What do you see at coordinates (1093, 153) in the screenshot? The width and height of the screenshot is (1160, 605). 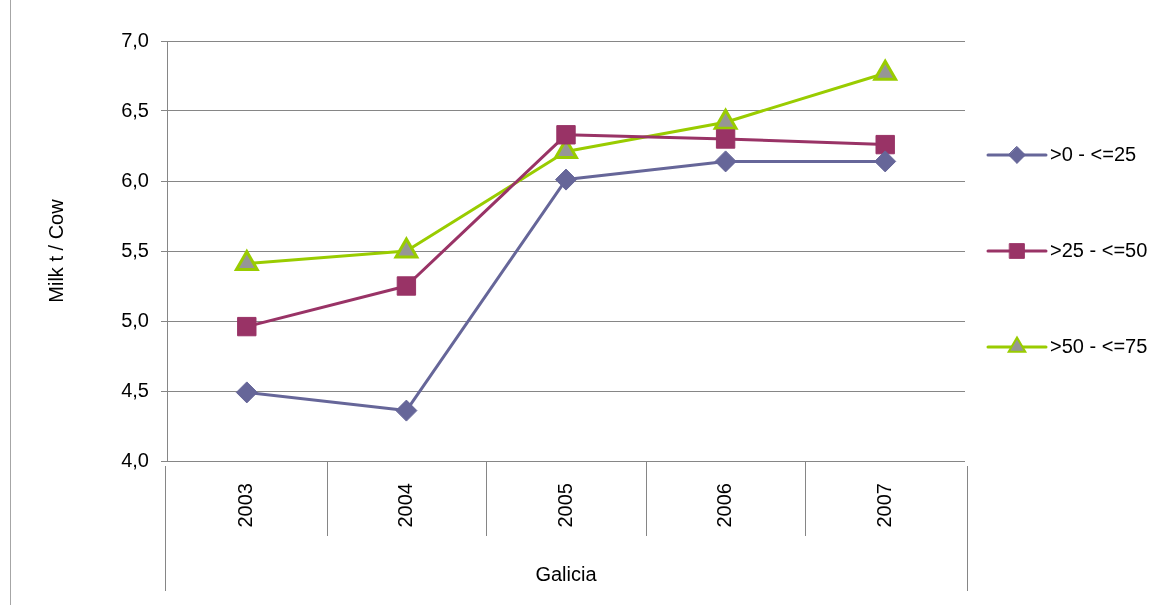 I see `legend-label: >0 - <=25` at bounding box center [1093, 153].